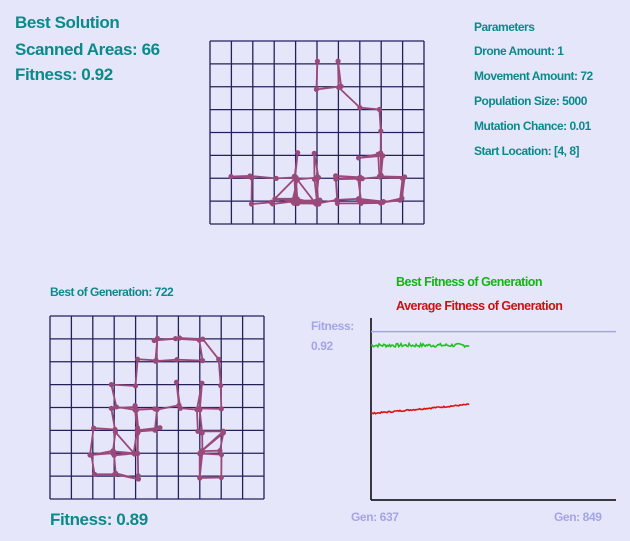 The height and width of the screenshot is (541, 630). Describe the element at coordinates (533, 76) in the screenshot. I see `param-movement-amount: Movement Amount: 72` at that location.